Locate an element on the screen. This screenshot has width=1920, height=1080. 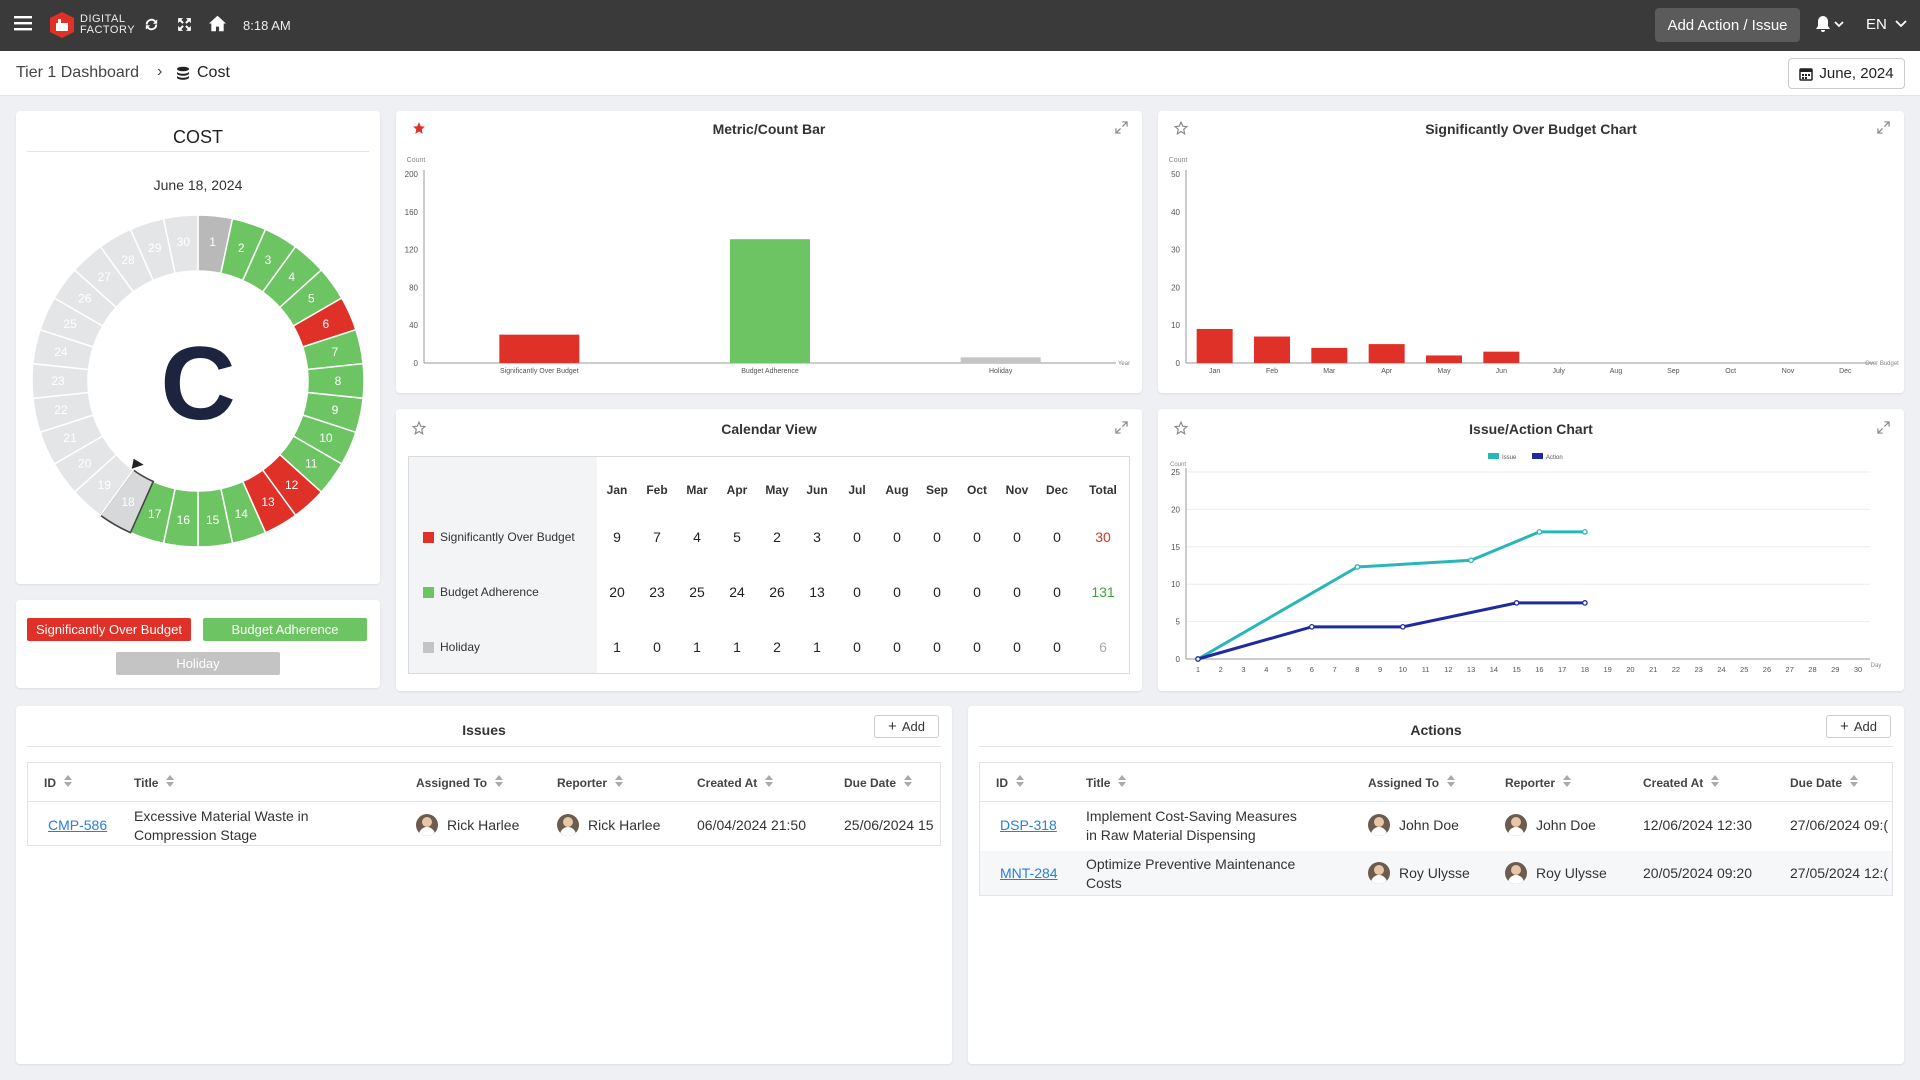
row-id-link: MNT-284 is located at coordinates (1029, 873).